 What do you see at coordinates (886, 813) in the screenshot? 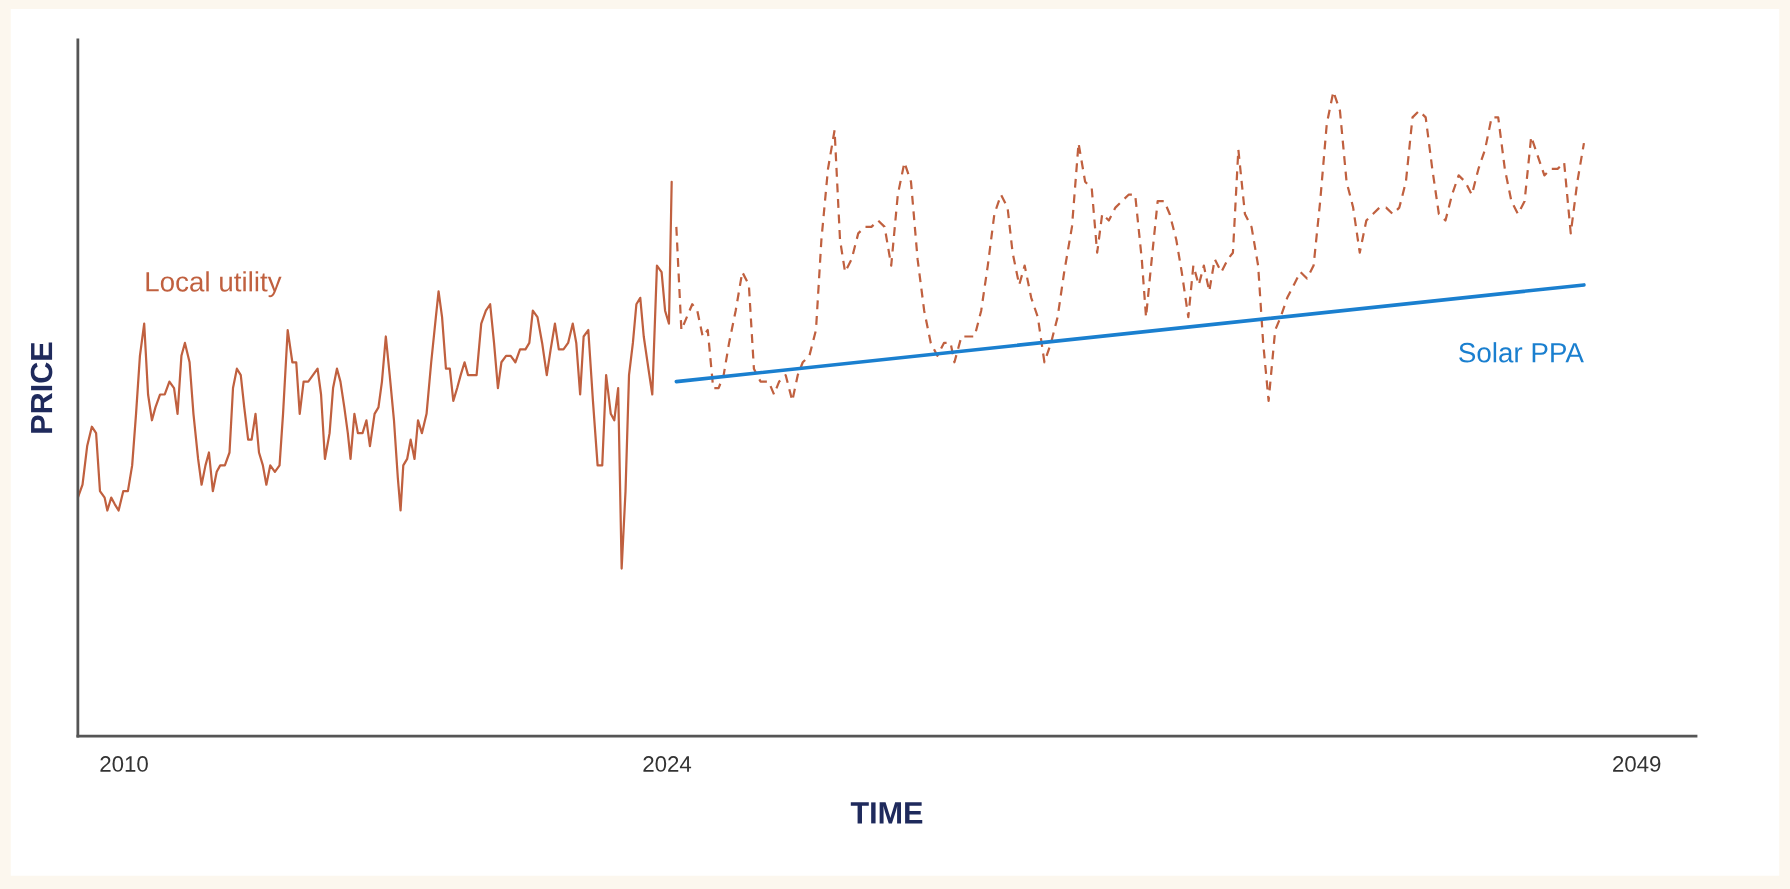
I see `x-axis-title: TIME` at bounding box center [886, 813].